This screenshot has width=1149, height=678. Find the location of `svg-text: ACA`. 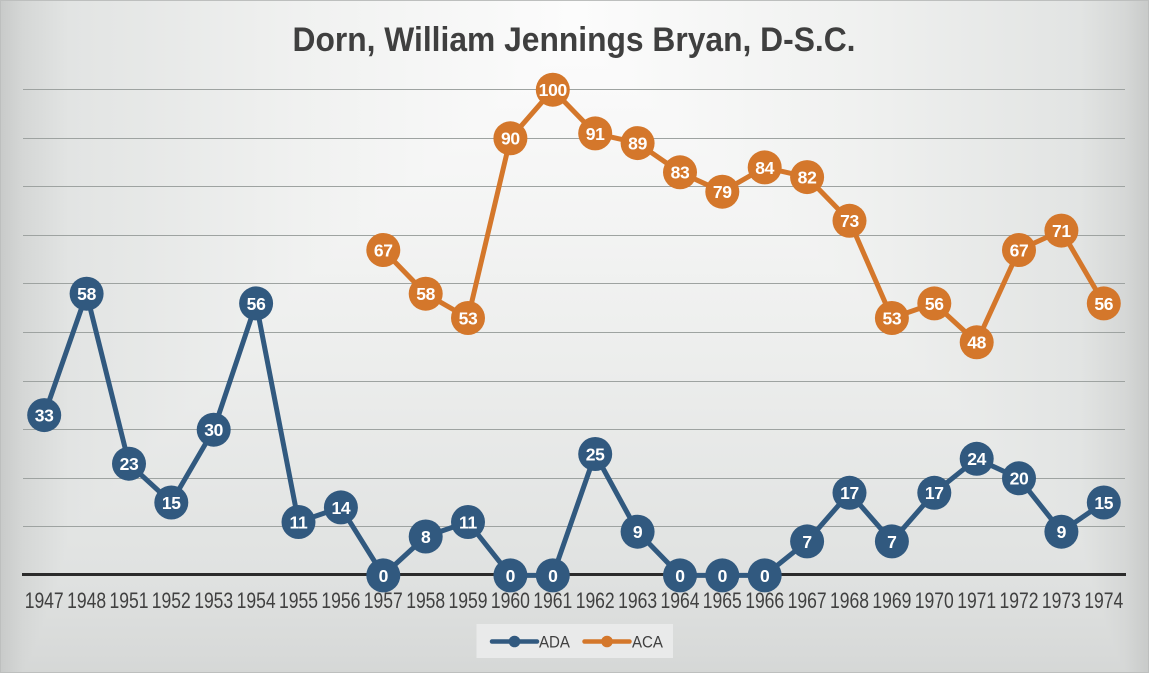

svg-text: ACA is located at coordinates (648, 642).